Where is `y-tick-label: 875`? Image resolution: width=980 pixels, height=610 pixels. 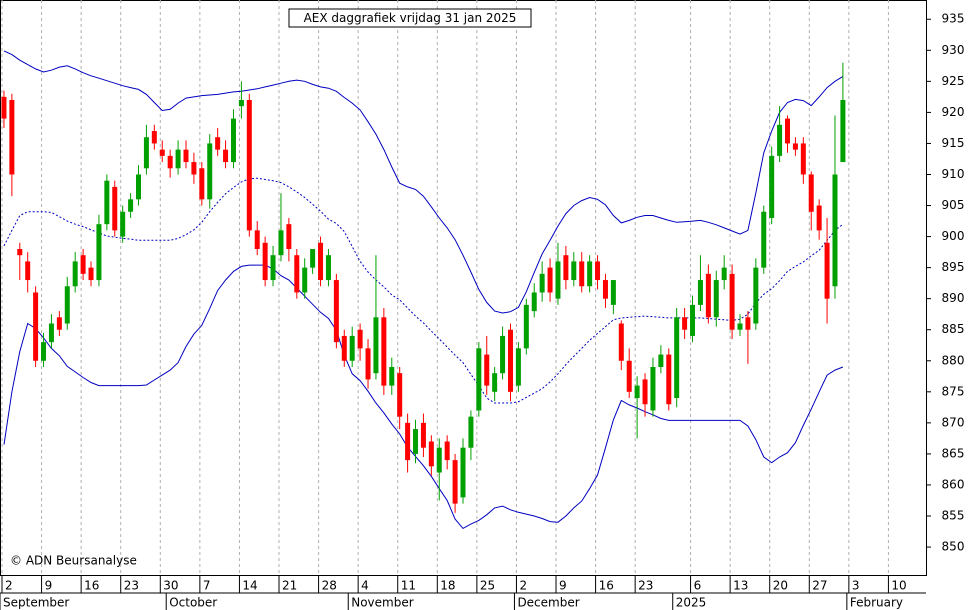
y-tick-label: 875 is located at coordinates (953, 391).